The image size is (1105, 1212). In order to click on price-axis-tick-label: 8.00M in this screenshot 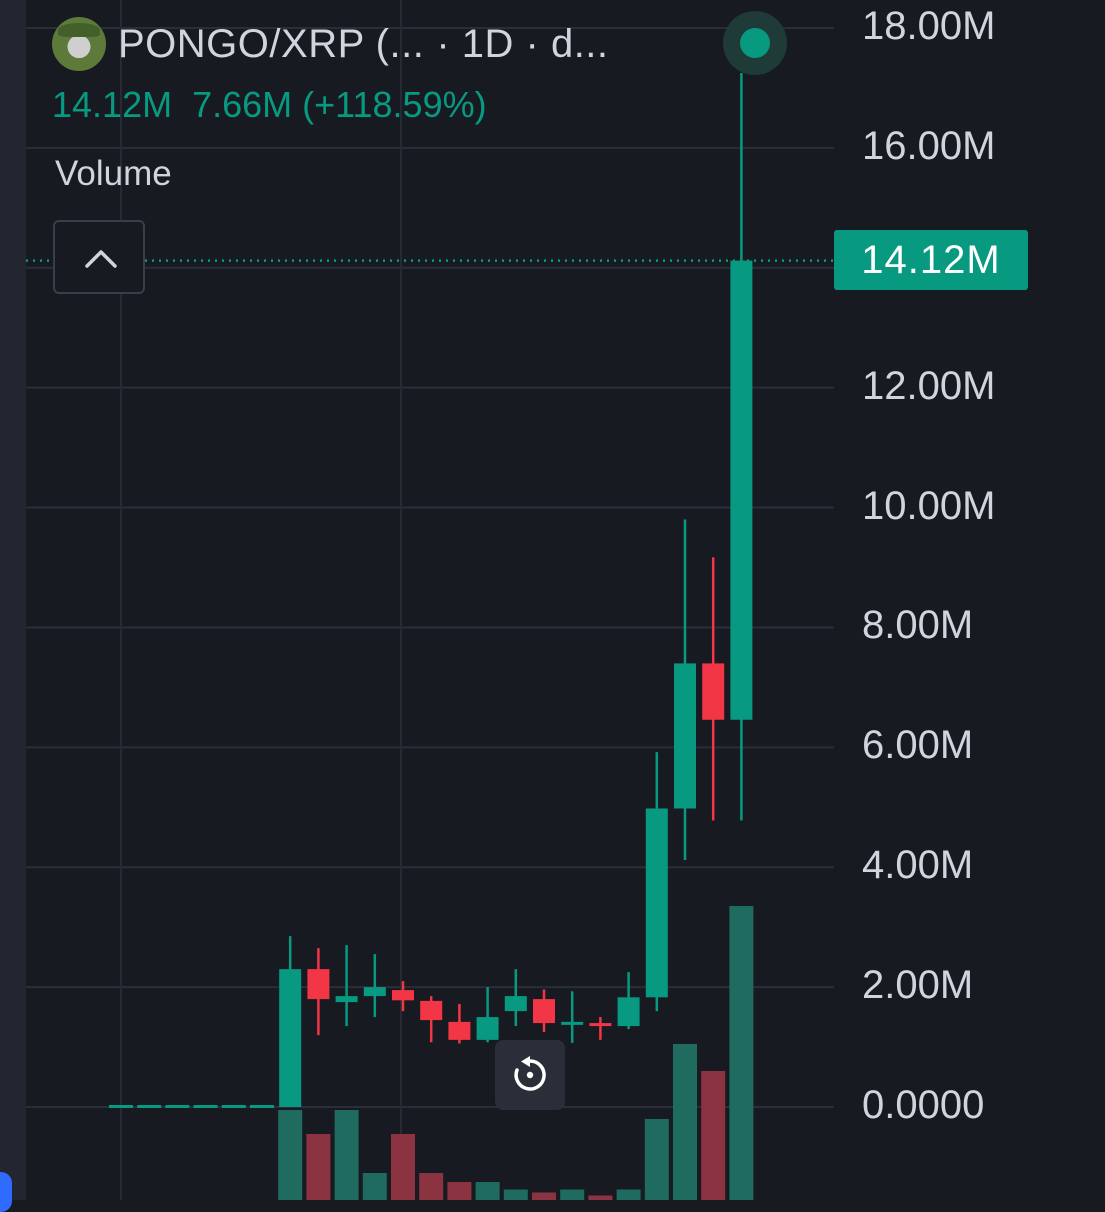, I will do `click(918, 625)`.